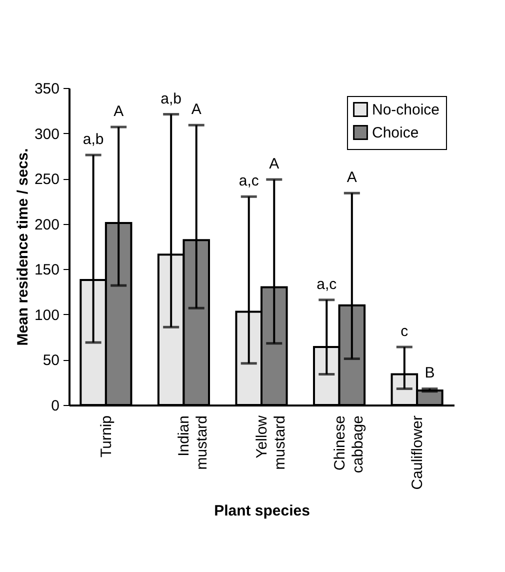  I want to click on y-tick-label: 0, so click(55, 406).